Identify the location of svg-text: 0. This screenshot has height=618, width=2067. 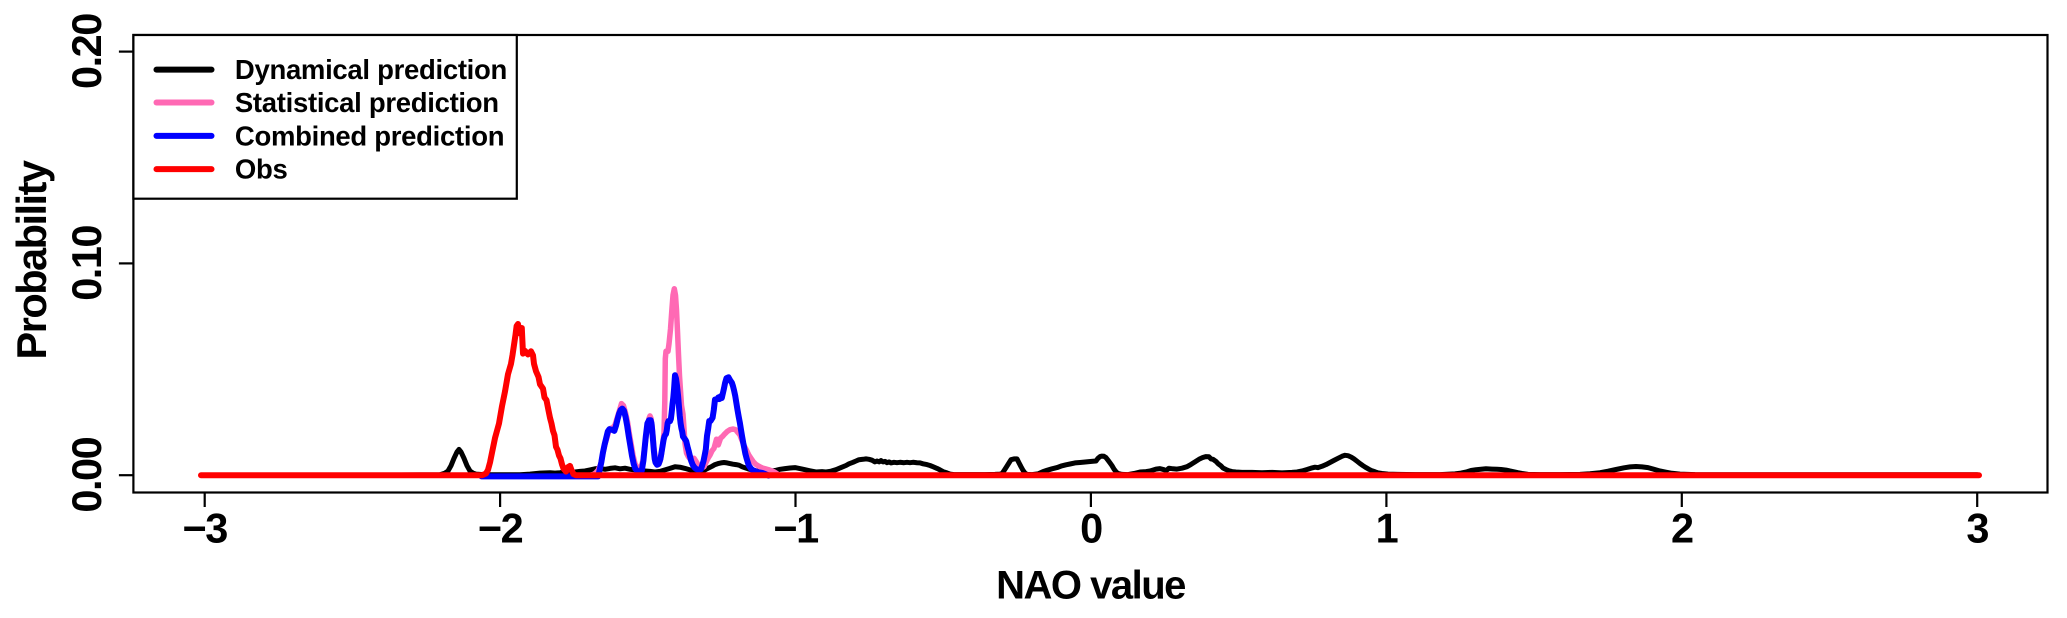
(1091, 528).